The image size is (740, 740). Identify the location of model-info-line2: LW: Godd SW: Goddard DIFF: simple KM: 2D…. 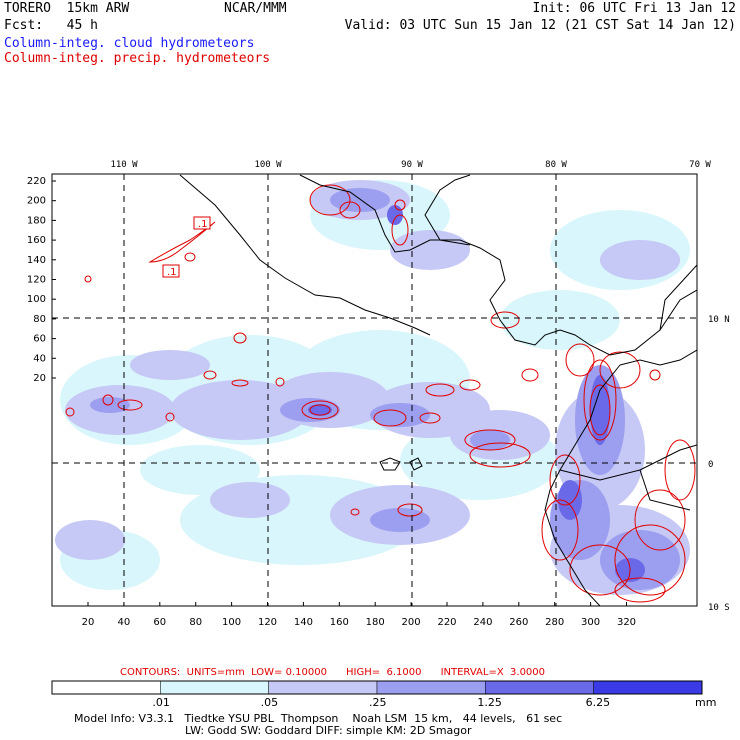
(328, 730).